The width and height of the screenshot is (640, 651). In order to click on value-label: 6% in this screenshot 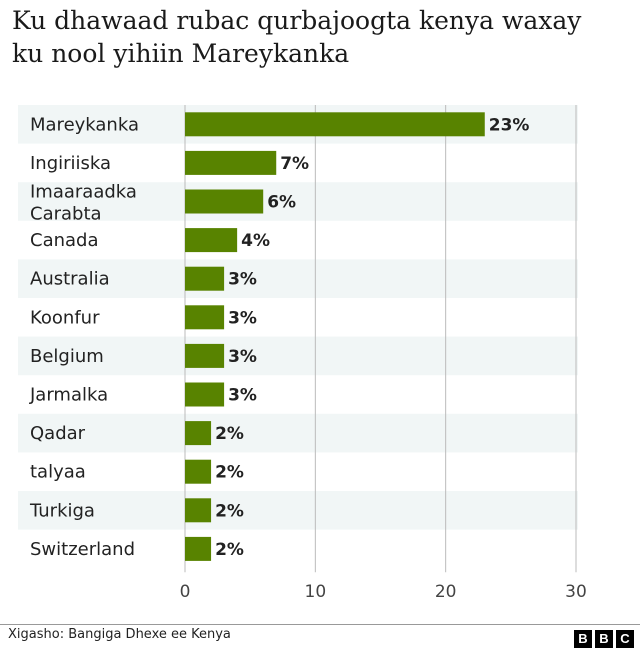, I will do `click(281, 203)`.